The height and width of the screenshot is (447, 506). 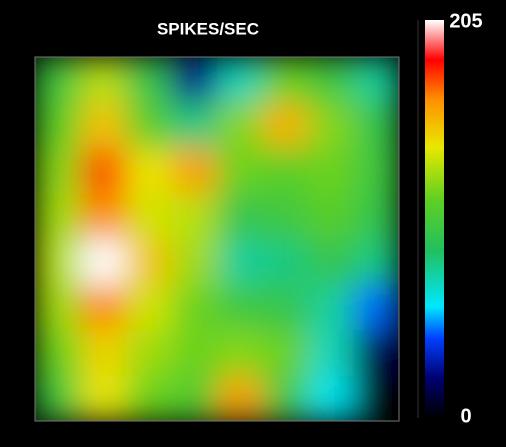 I want to click on colorbar, so click(x=434, y=219).